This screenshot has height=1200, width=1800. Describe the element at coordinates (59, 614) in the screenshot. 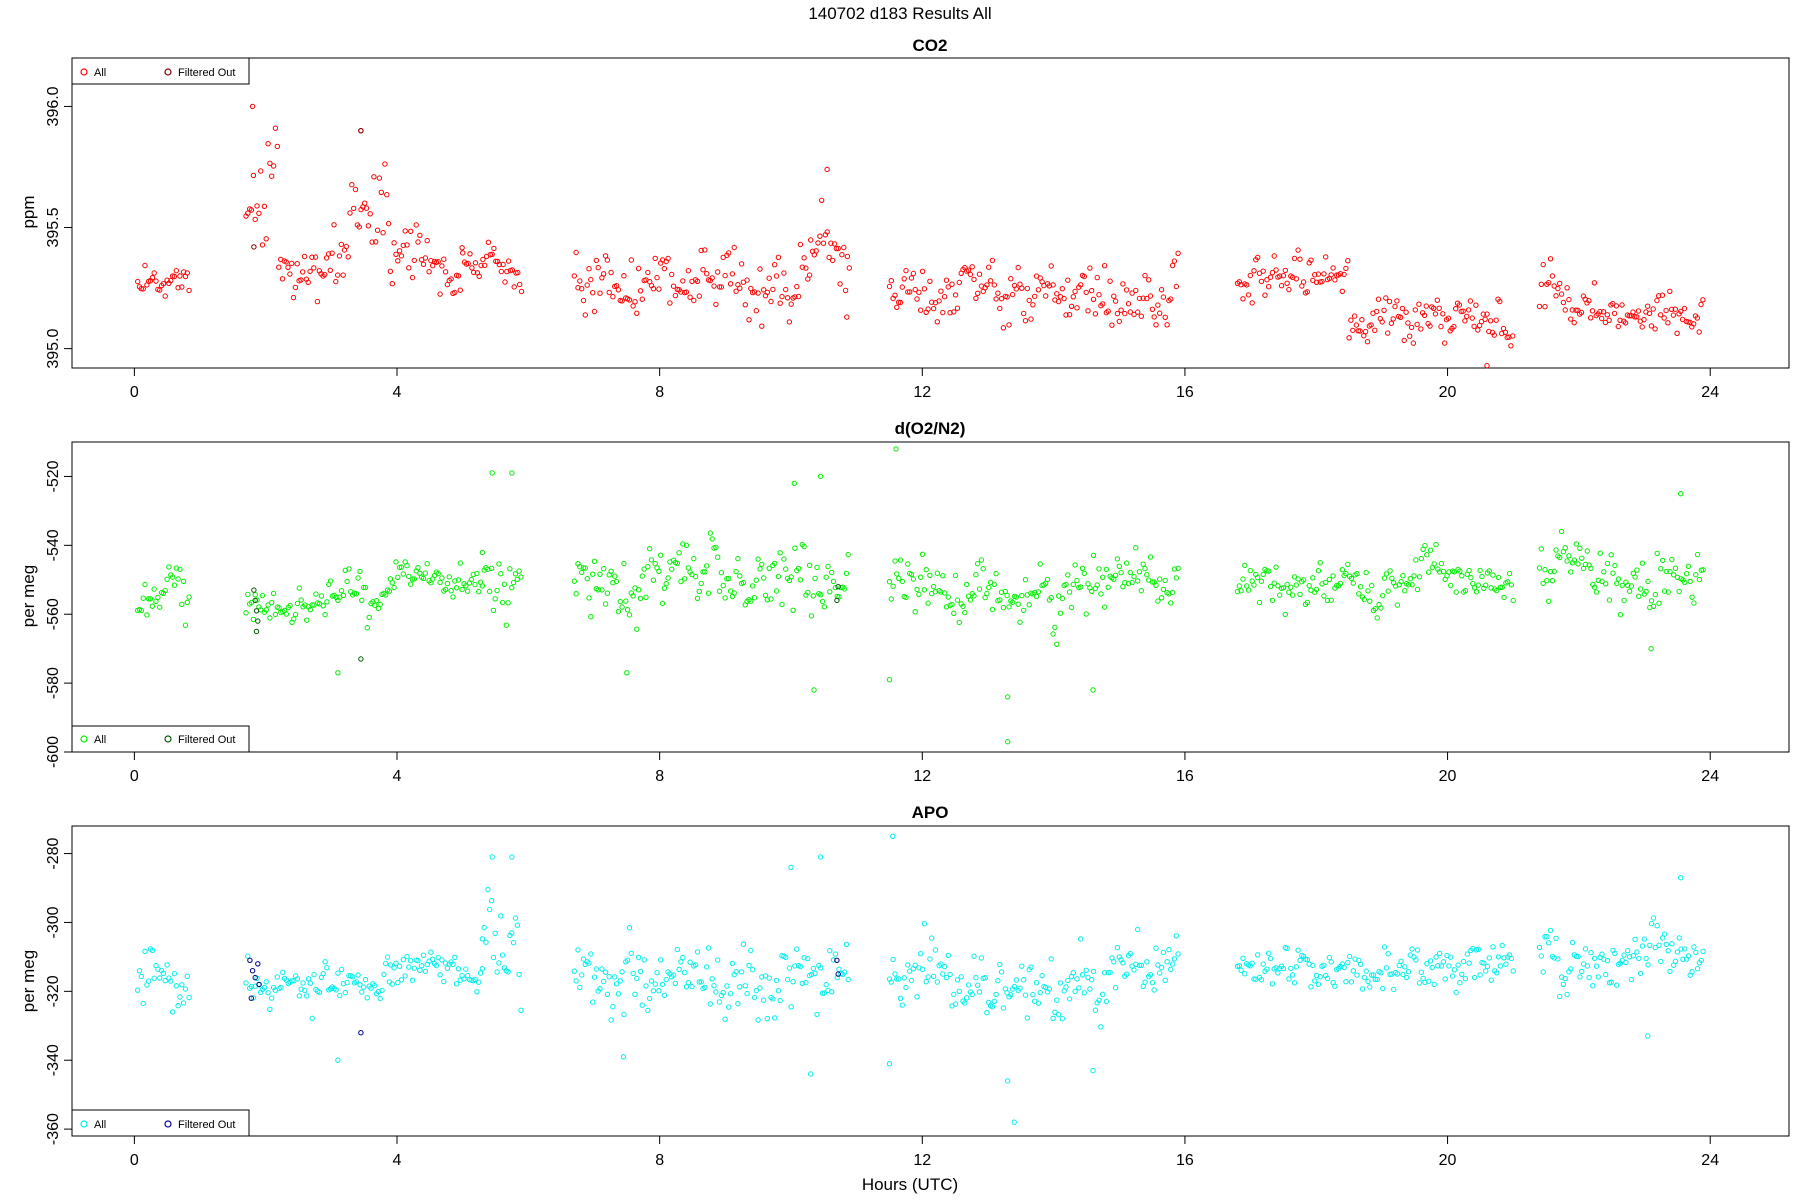

I see `o2n2-y-axis: -600-580-560-540-520` at that location.